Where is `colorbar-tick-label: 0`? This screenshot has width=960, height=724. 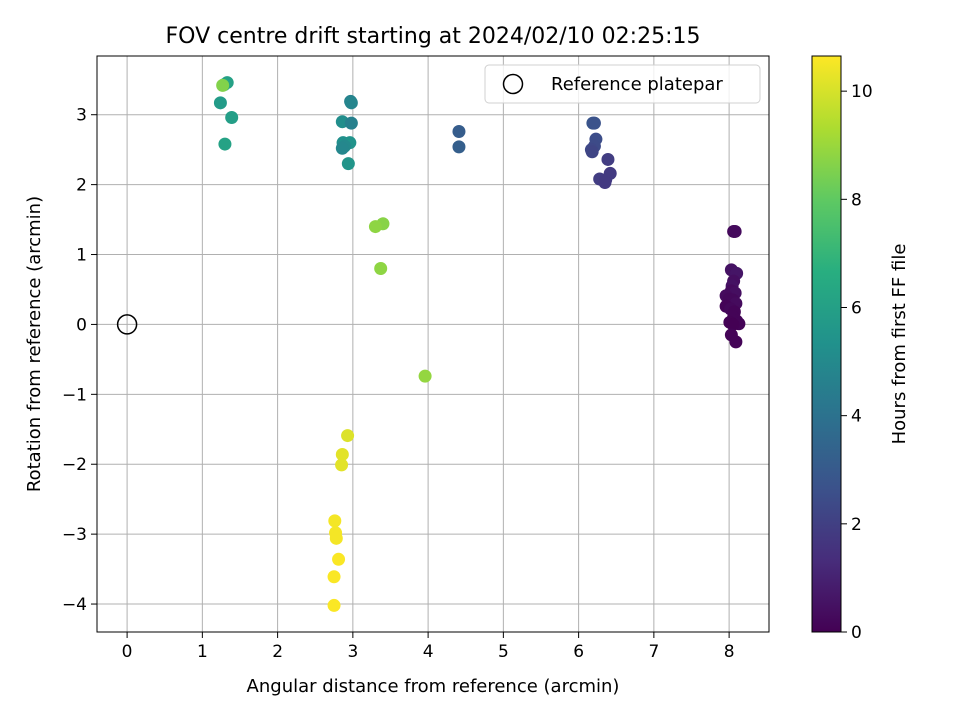 colorbar-tick-label: 0 is located at coordinates (856, 633).